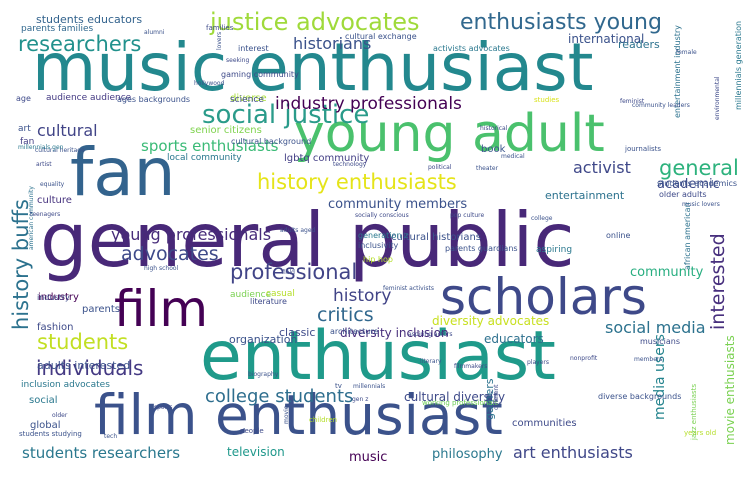  What do you see at coordinates (154, 32) in the screenshot?
I see `word: alumni` at bounding box center [154, 32].